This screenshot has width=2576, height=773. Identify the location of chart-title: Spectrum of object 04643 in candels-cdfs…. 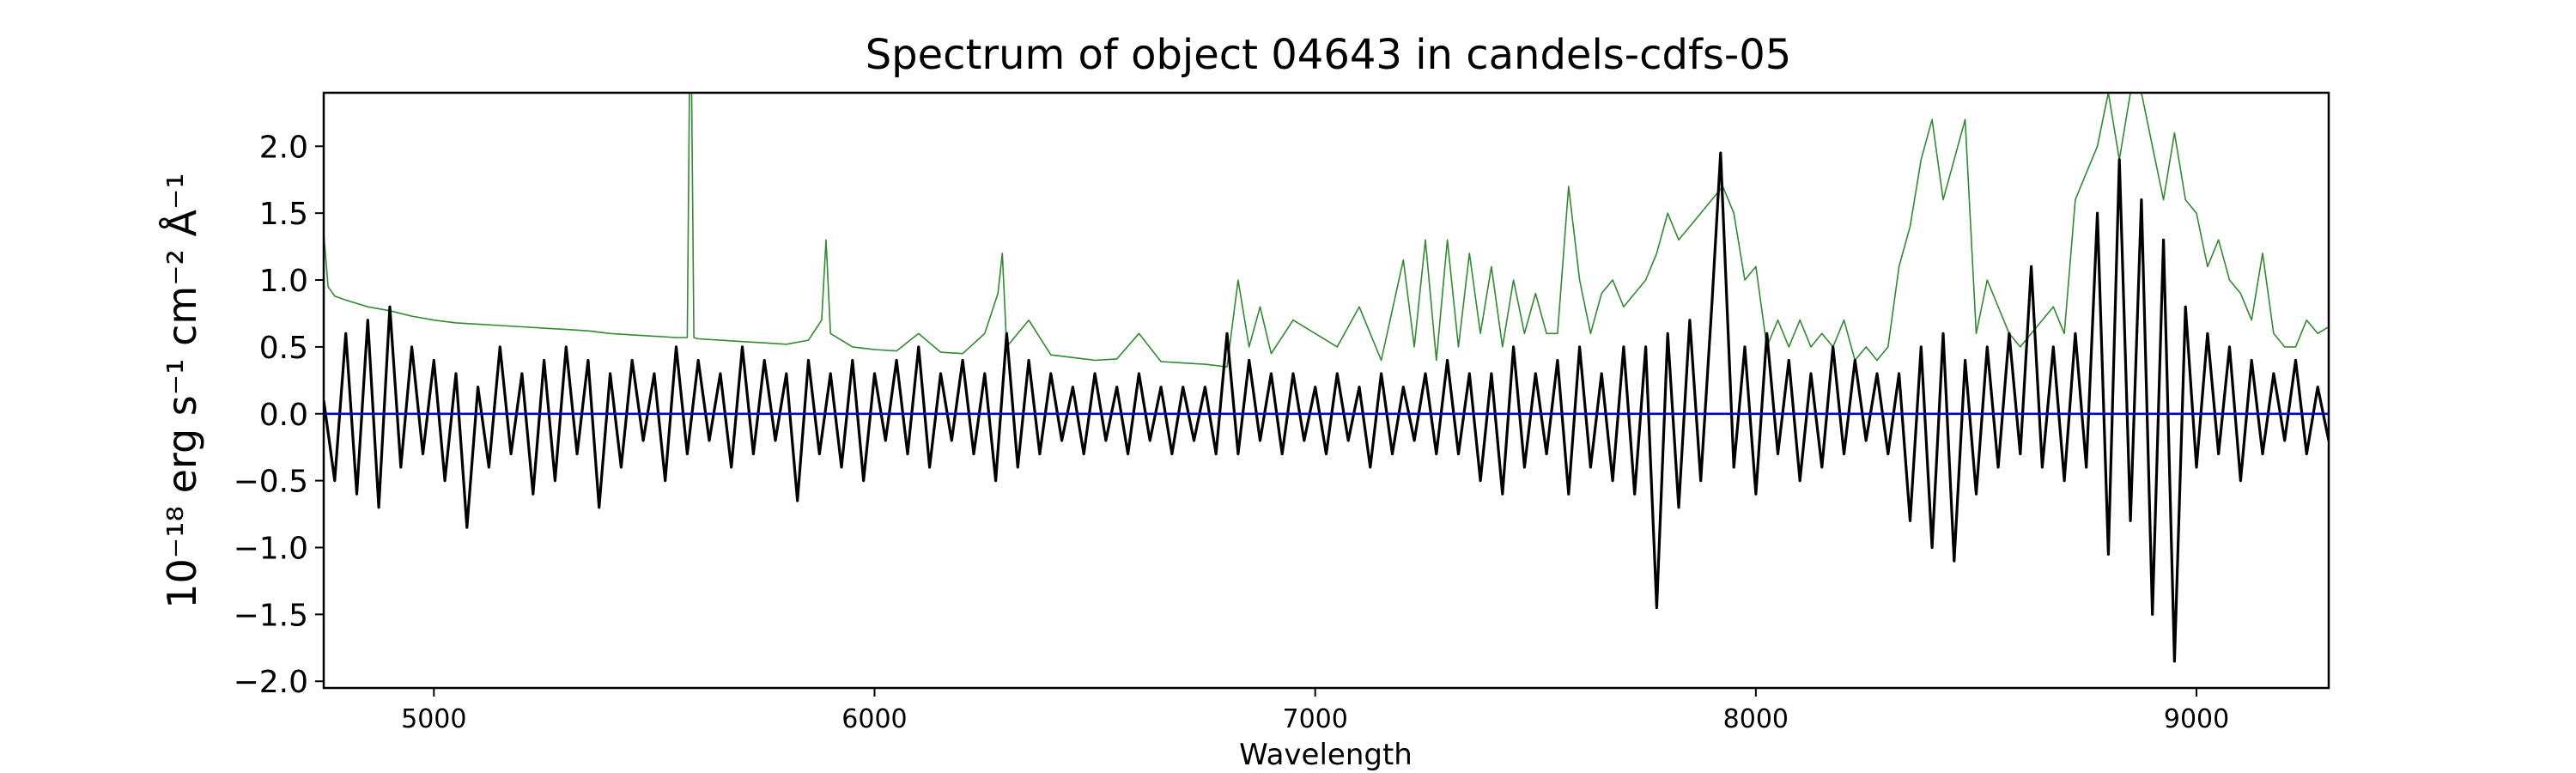
(1329, 55).